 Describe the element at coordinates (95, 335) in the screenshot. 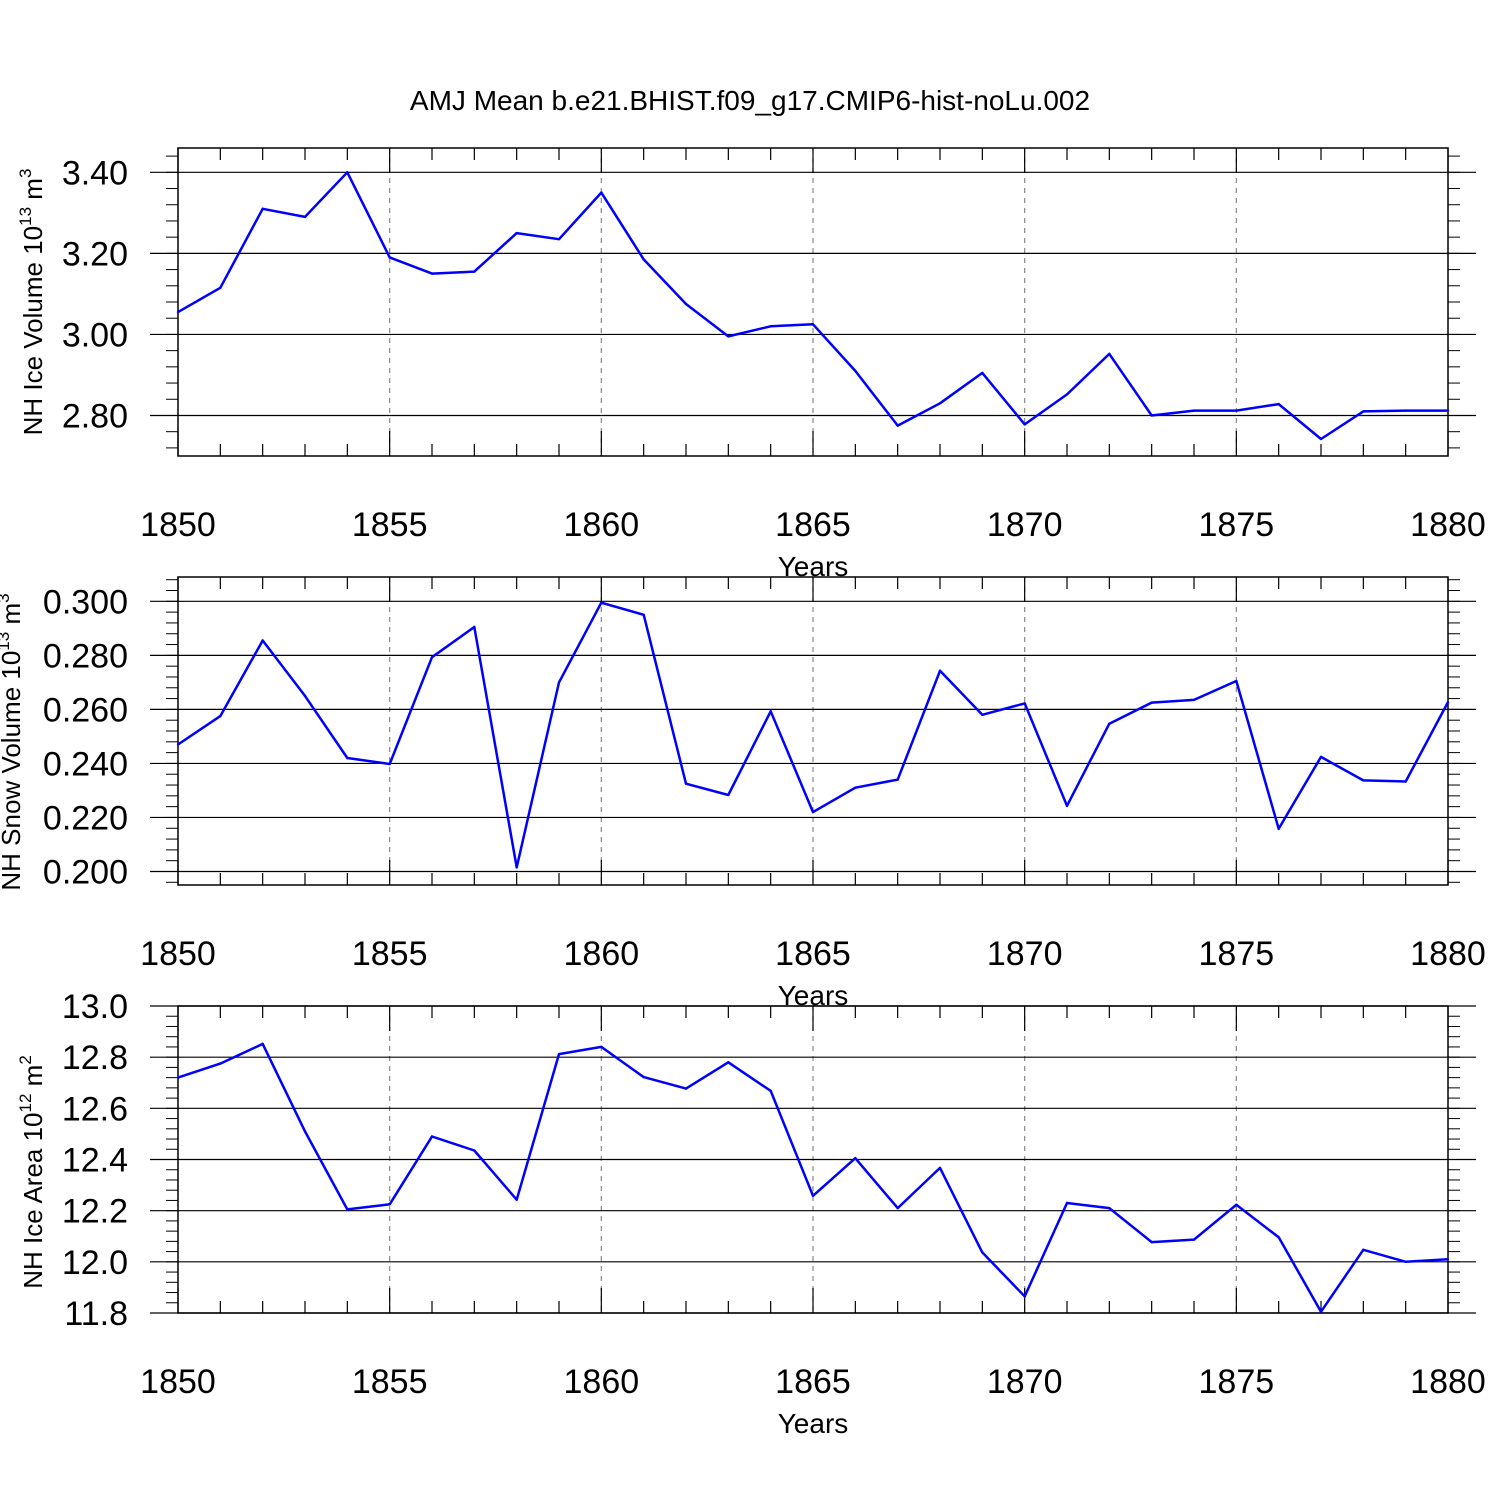

I see `y-tick-label: 3.00` at that location.